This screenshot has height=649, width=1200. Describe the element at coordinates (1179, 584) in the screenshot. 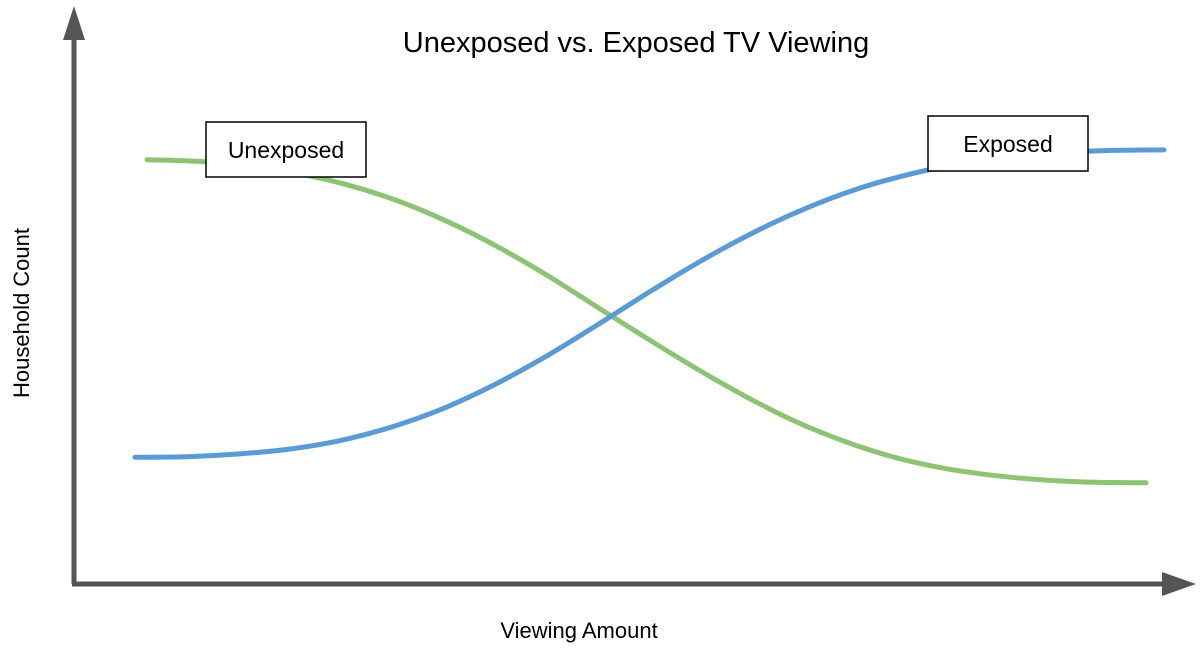

I see `x-axis-arrow-icon` at that location.